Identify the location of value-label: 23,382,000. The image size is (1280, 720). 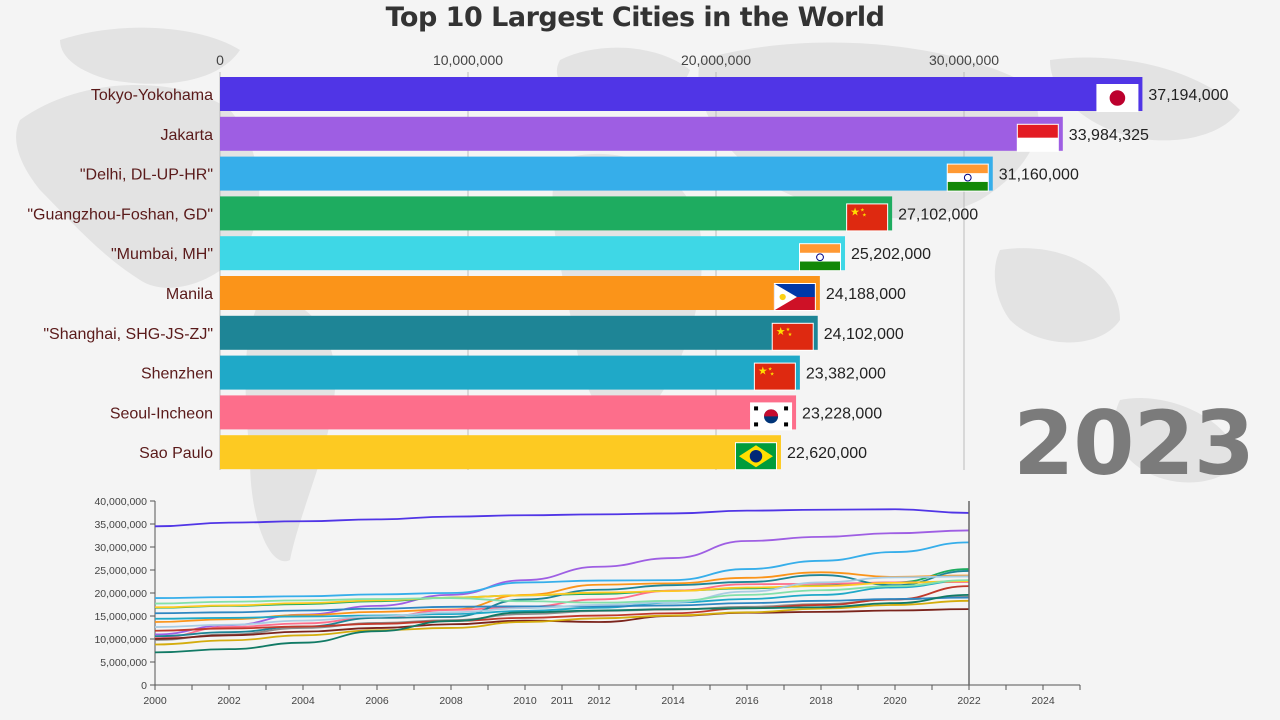
(846, 374).